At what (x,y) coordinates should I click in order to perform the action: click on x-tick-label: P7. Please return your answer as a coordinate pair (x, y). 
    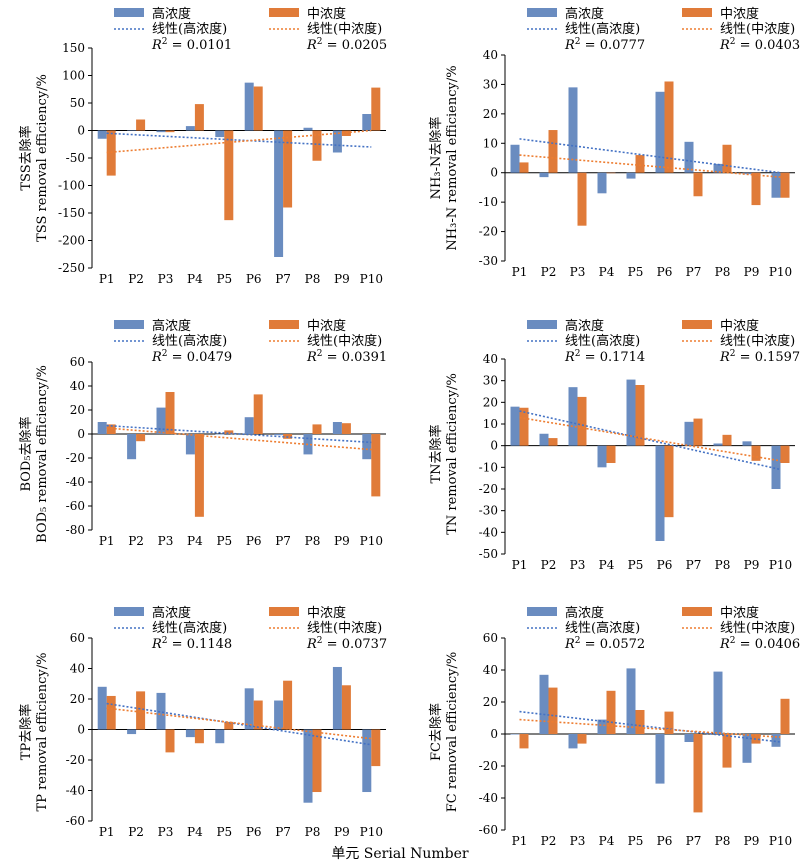
    Looking at the image, I should click on (283, 279).